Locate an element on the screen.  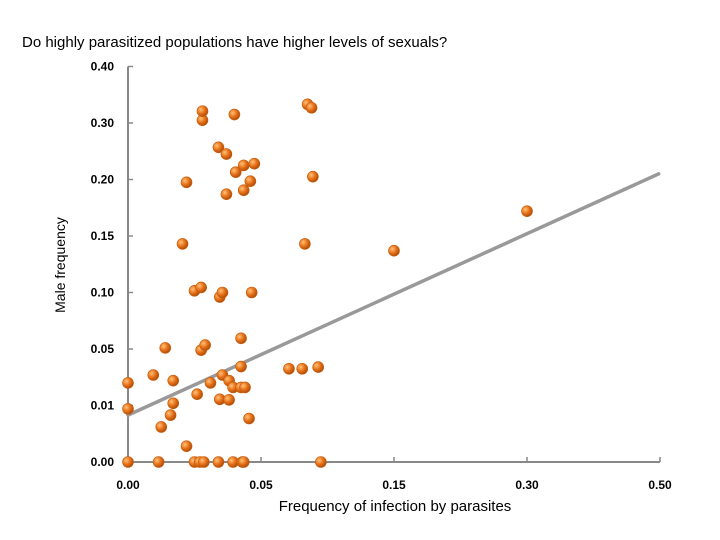
y-tick-label: 0.15 is located at coordinates (103, 236).